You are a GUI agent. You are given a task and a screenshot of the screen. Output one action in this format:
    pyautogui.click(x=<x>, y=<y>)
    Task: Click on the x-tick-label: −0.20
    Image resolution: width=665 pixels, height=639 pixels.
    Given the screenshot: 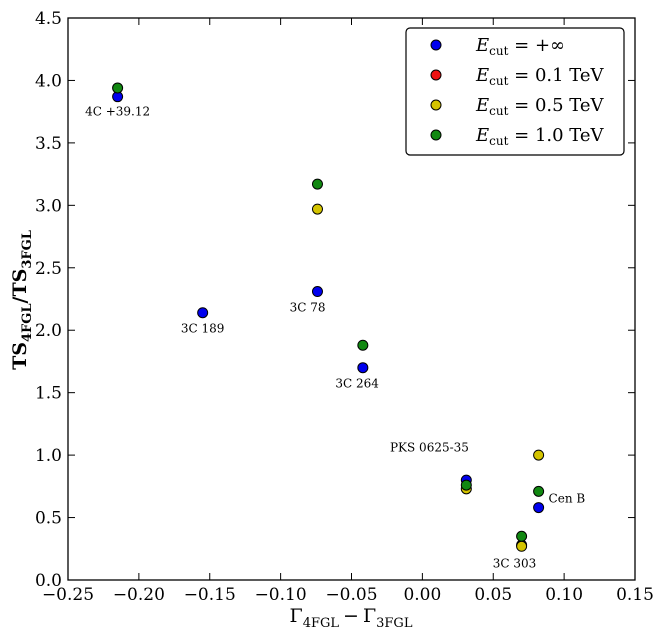 What is the action you would take?
    pyautogui.click(x=139, y=595)
    